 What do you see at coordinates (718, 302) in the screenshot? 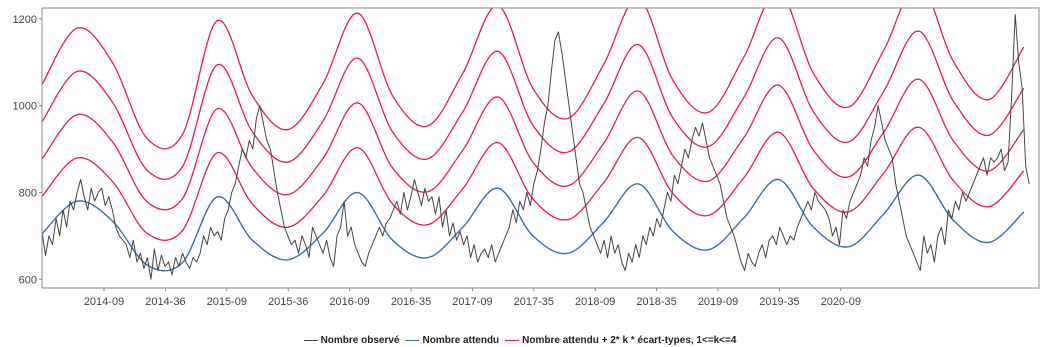
I see `x-tick-label: 2019-09` at bounding box center [718, 302].